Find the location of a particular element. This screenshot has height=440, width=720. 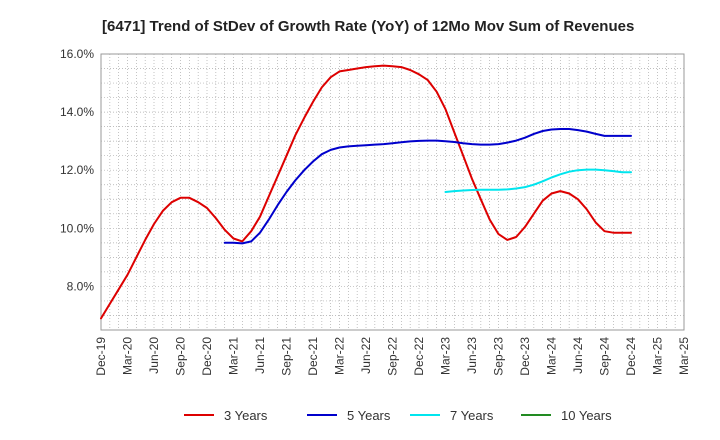

x-tick-label: Mar-20 is located at coordinates (128, 356).